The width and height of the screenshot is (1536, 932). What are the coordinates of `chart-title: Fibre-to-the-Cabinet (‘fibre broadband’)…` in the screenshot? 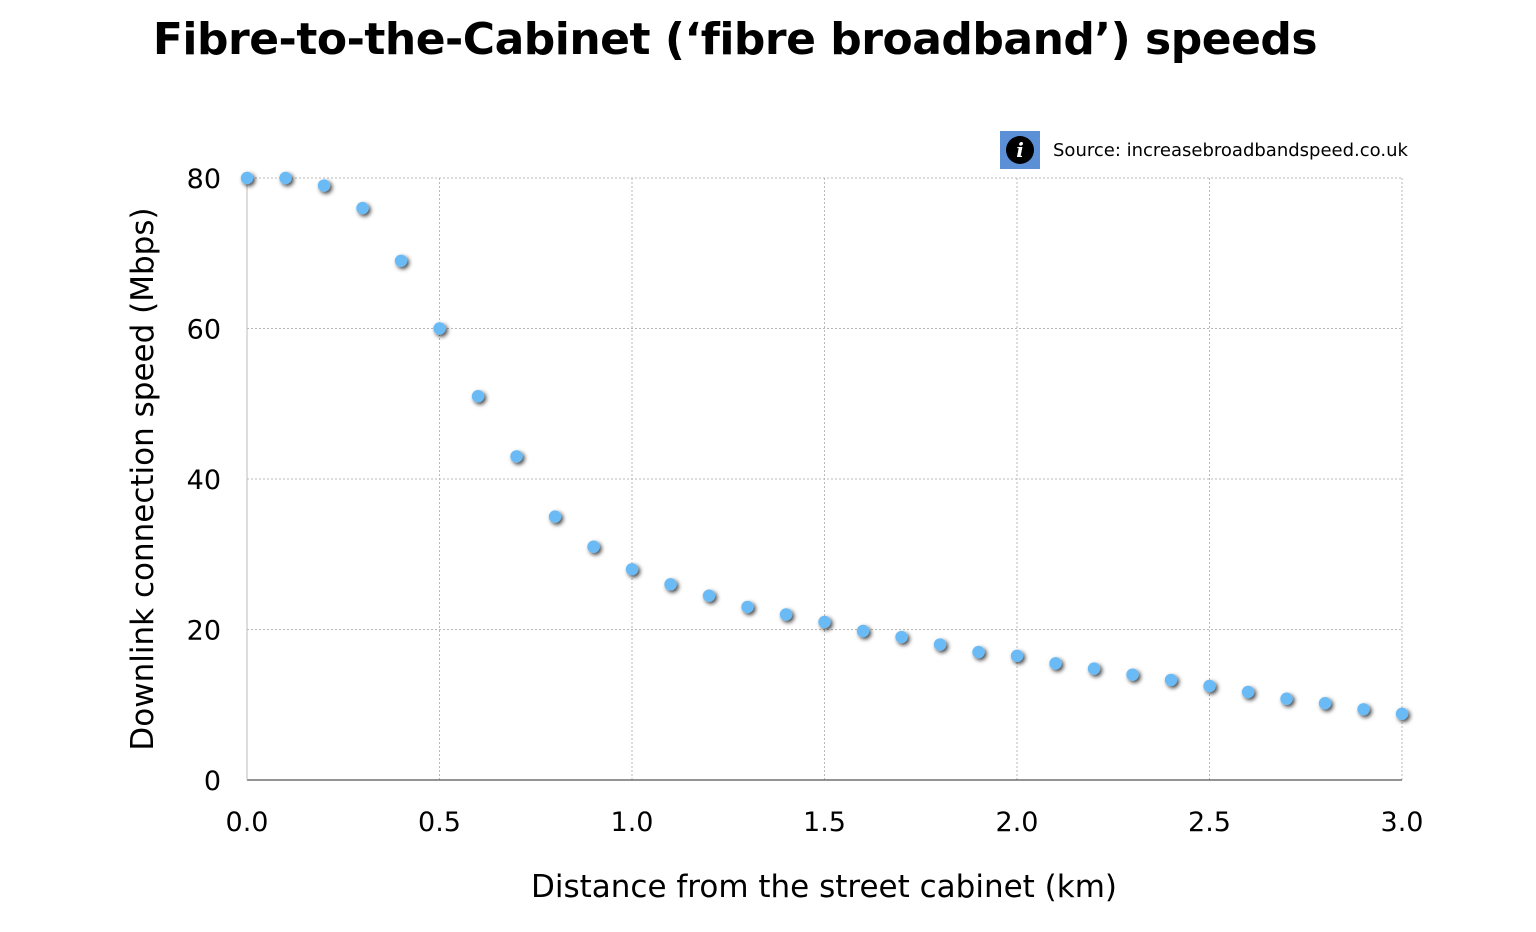 It's located at (735, 39).